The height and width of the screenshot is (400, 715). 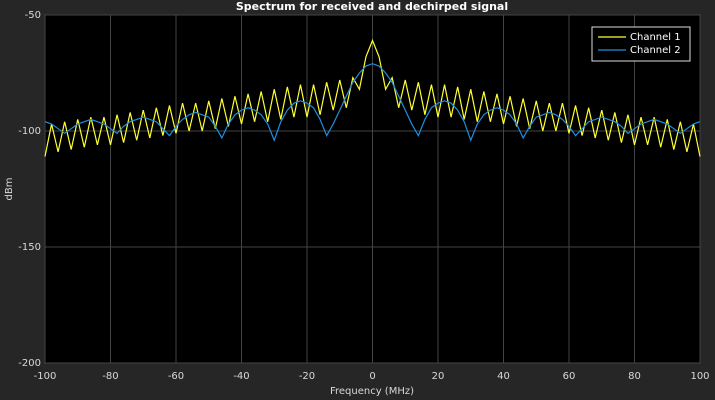 I want to click on y-tick-label: -50, so click(x=33, y=15).